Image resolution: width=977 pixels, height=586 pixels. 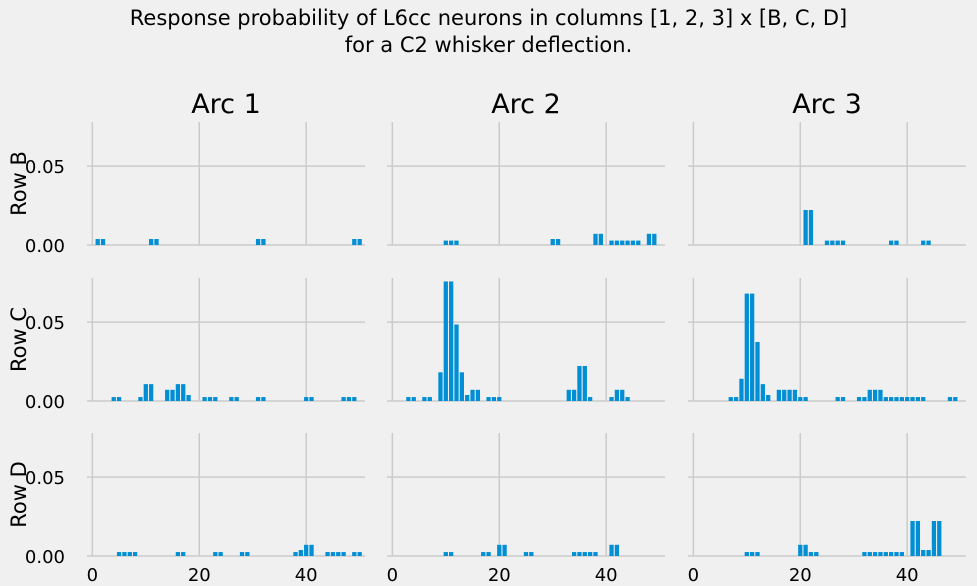 I want to click on row-label-row-d: Row D, so click(x=19, y=494).